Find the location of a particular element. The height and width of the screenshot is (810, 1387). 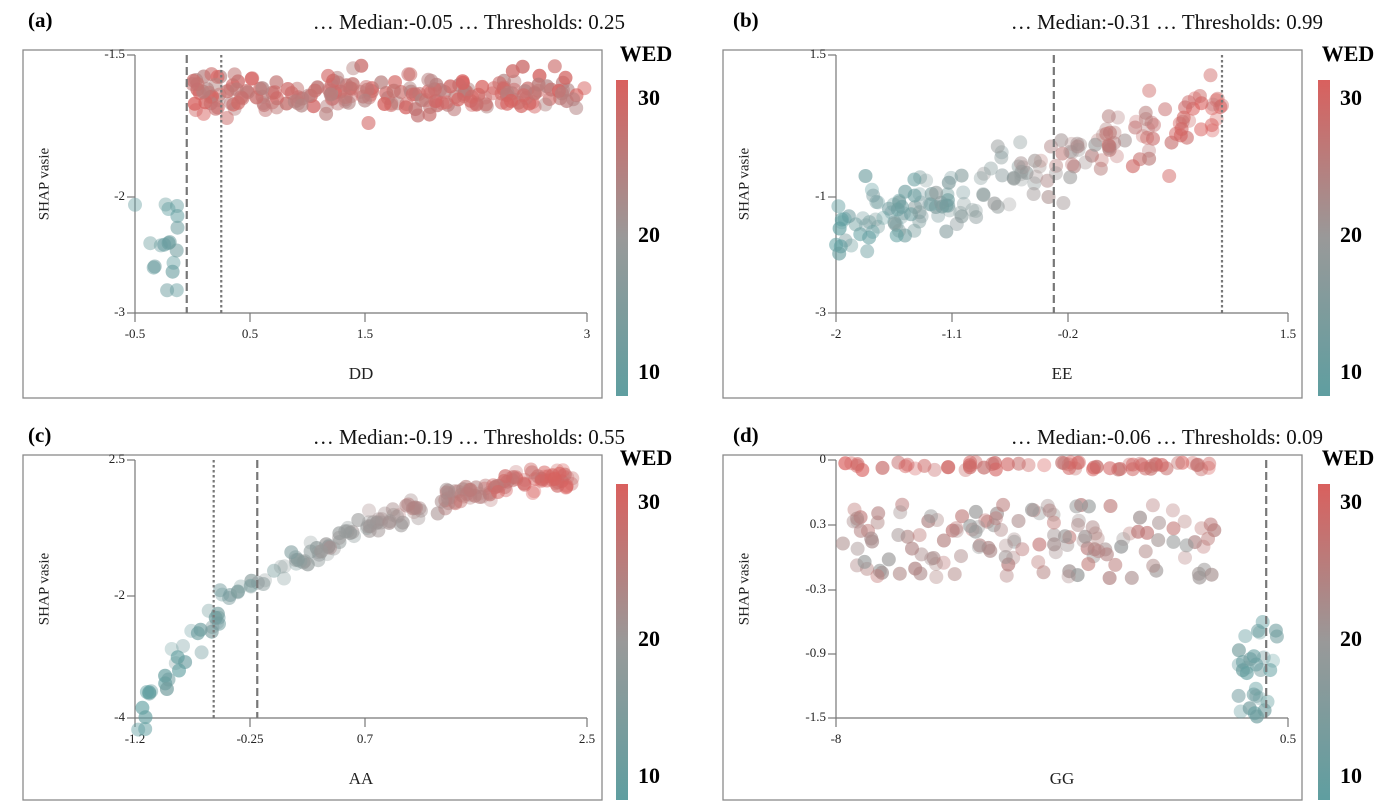

x-tick-label: 3 is located at coordinates (587, 333).